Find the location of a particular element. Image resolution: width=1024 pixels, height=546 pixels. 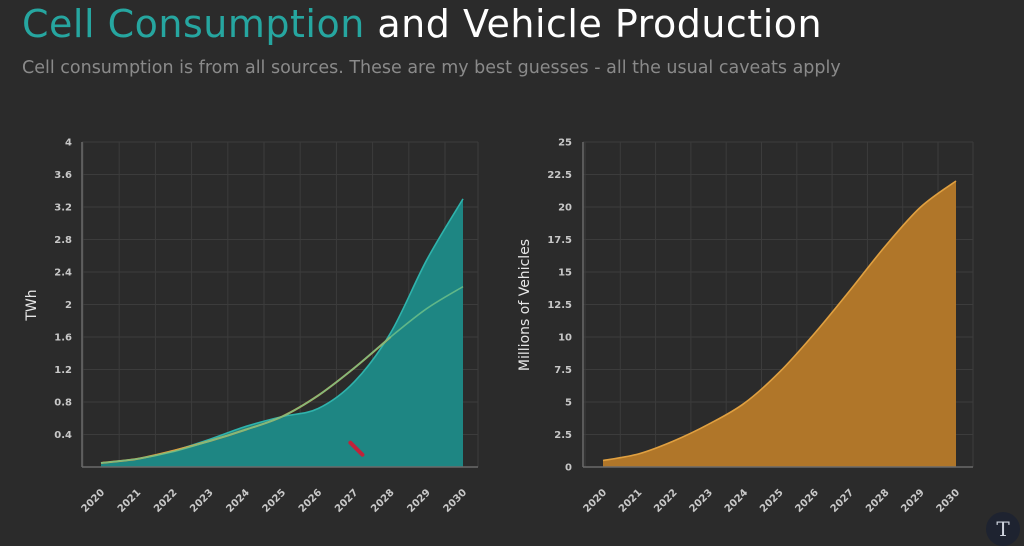

y-tick-label: 10 is located at coordinates (565, 338).